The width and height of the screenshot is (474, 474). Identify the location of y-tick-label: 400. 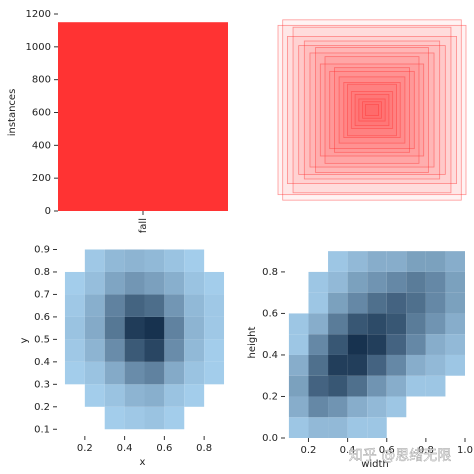
(41, 145).